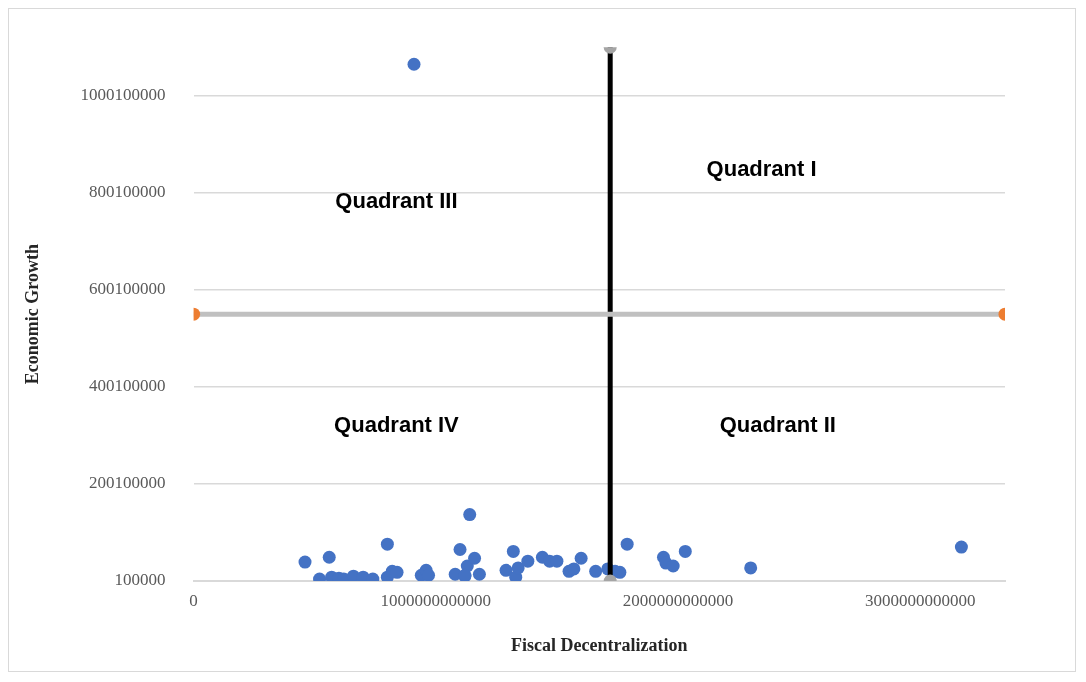 Image resolution: width=1086 pixels, height=682 pixels. I want to click on y-tick-label: 1000100000, so click(123, 95).